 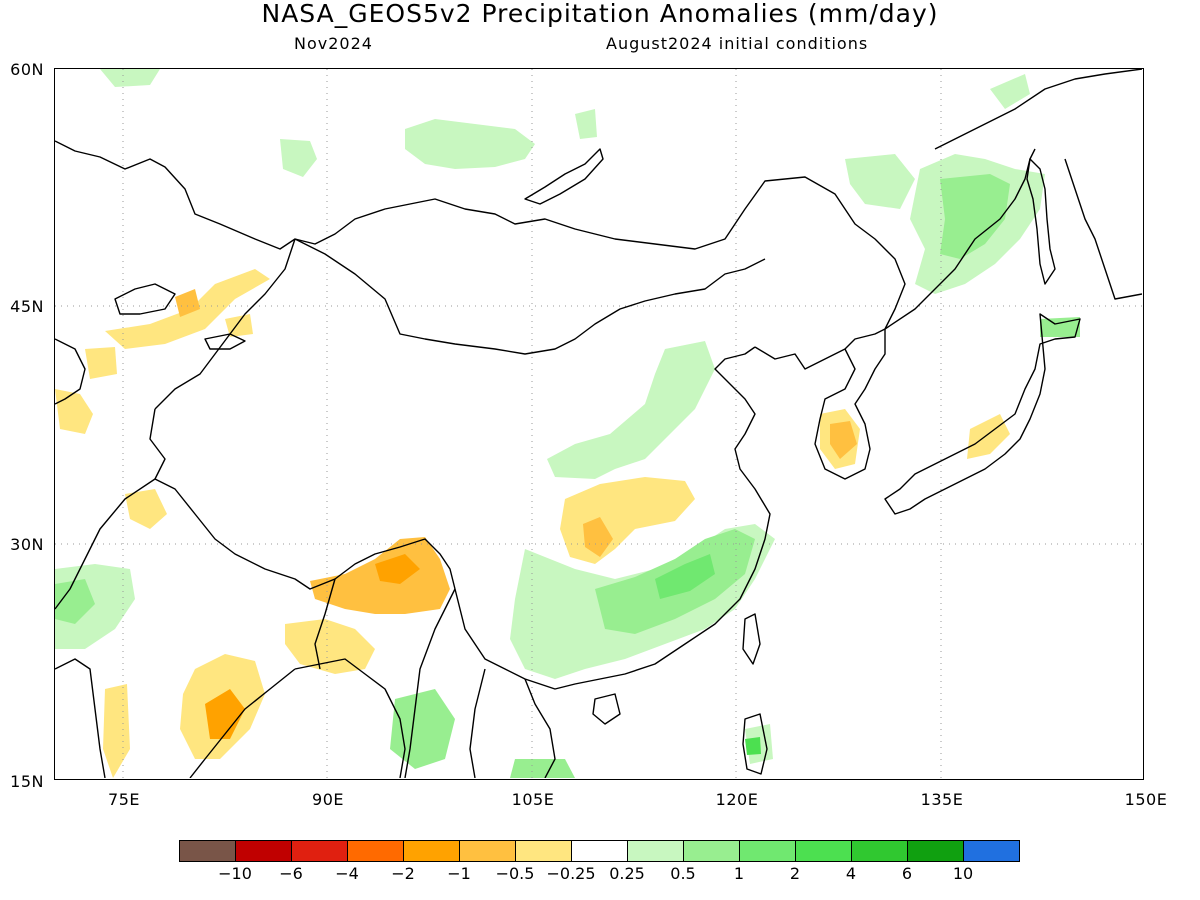 I want to click on colorbar-label: 0.25, so click(x=627, y=873).